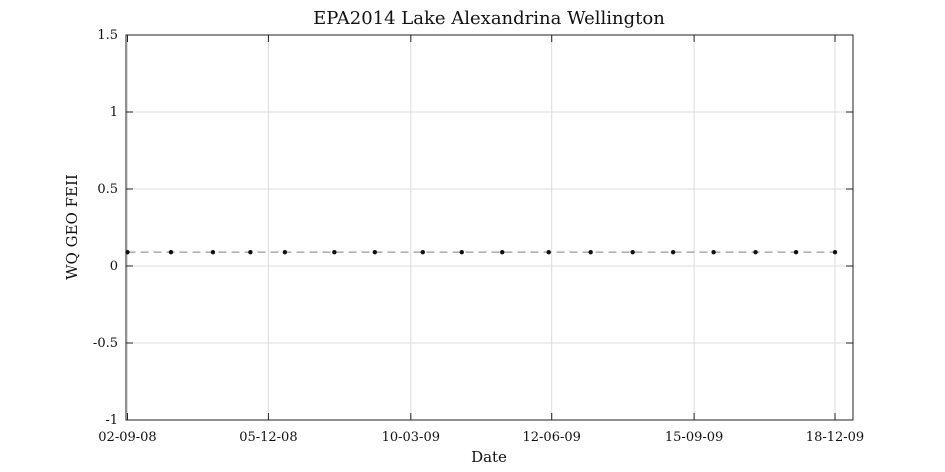  What do you see at coordinates (107, 35) in the screenshot?
I see `y-tick-label: 1.5` at bounding box center [107, 35].